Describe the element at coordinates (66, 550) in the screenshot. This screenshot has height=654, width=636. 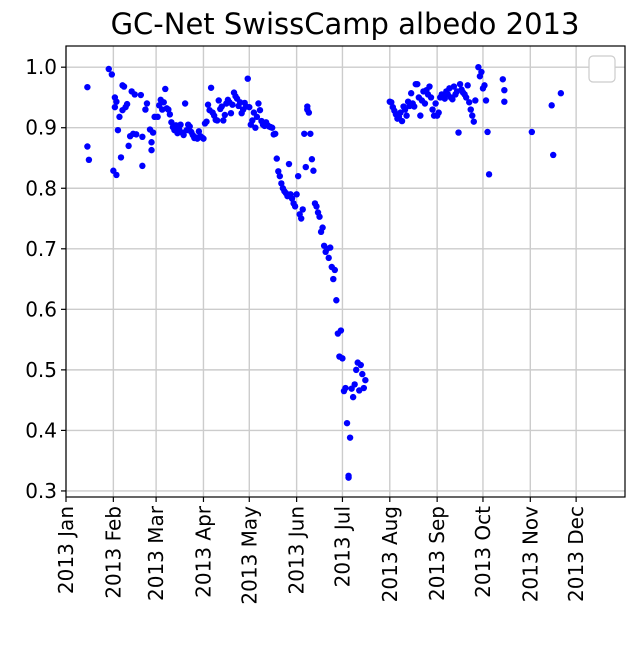
I see `x-tick-label: 2013 Jan` at that location.